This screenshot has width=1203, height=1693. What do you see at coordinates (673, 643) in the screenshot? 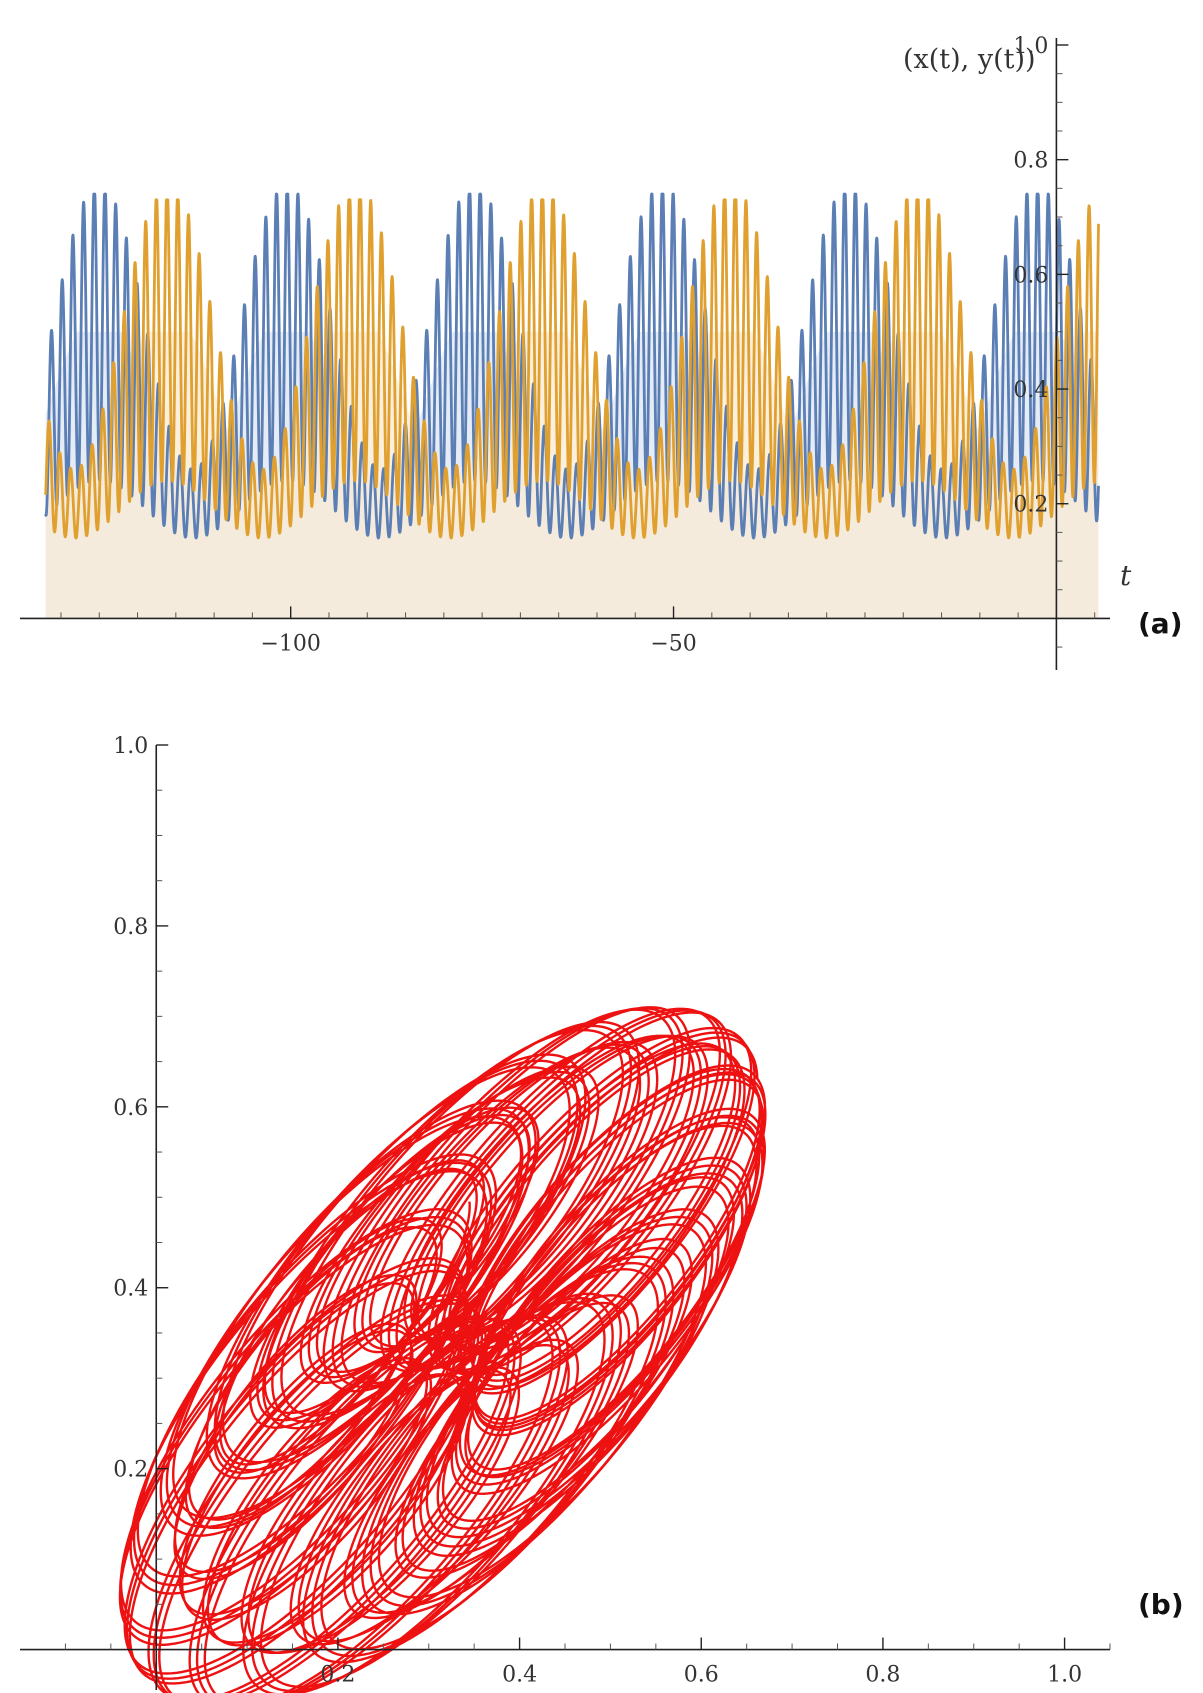
I see `x-tick-label: −50` at bounding box center [673, 643].